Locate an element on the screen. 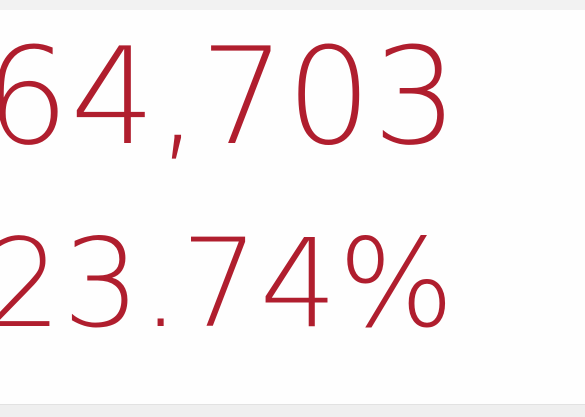  bottom-divider is located at coordinates (292, 410).